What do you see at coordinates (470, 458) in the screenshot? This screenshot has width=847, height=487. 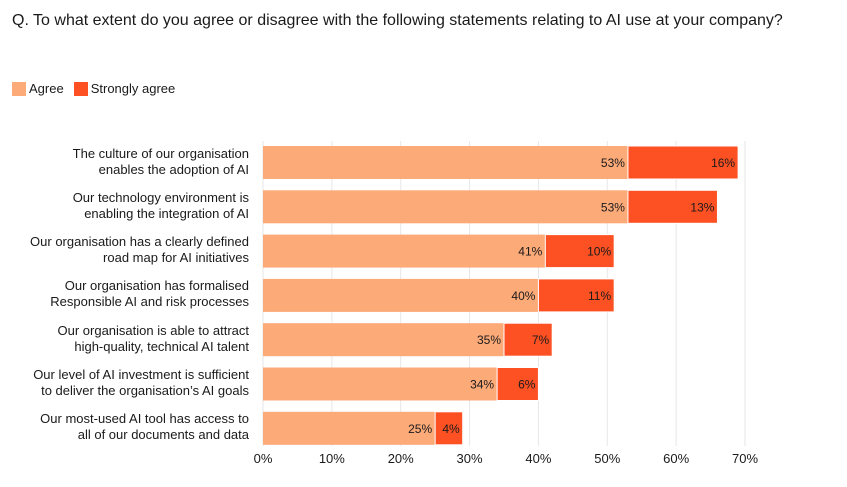 I see `x-tick-label: 30%` at bounding box center [470, 458].